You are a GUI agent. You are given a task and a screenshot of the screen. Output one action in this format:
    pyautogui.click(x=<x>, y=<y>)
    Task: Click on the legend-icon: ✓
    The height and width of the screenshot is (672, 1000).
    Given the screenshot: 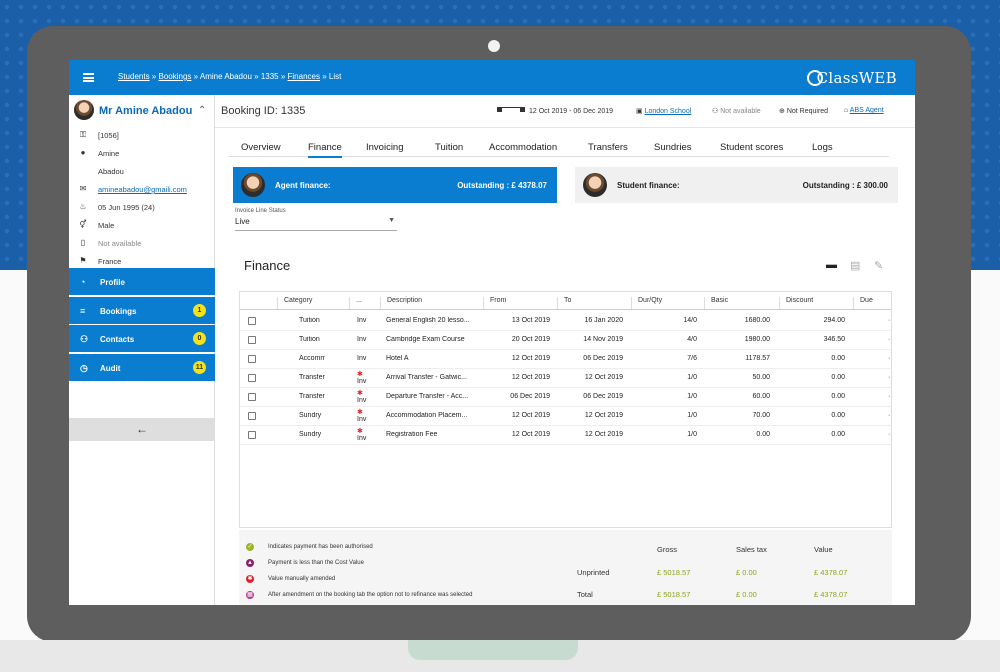 What is the action you would take?
    pyautogui.click(x=250, y=547)
    